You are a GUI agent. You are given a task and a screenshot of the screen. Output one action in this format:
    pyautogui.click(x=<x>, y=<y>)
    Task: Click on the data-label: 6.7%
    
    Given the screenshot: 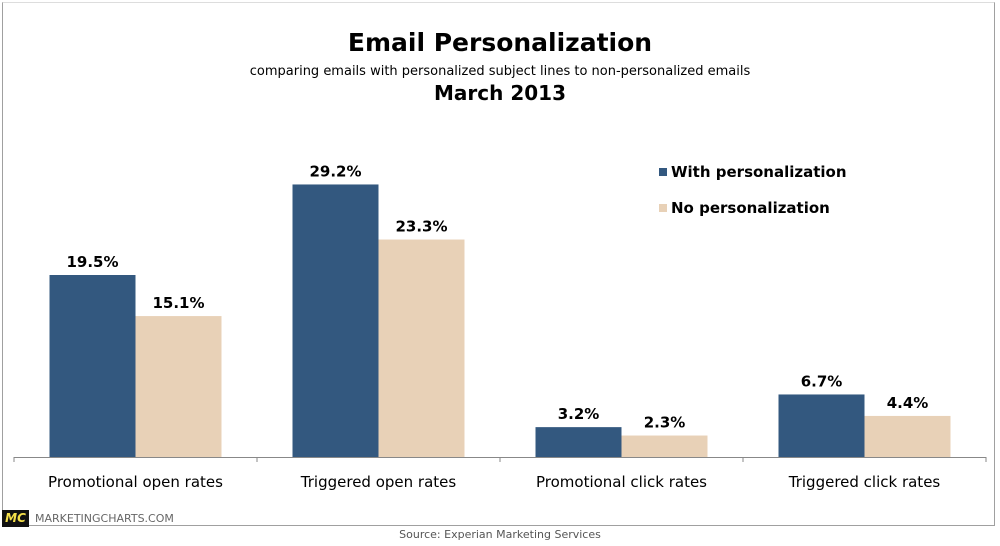 What is the action you would take?
    pyautogui.click(x=822, y=381)
    